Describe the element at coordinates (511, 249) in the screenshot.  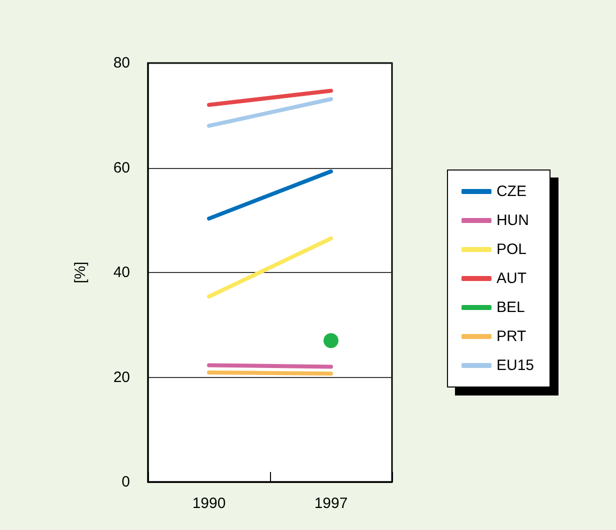
I see `legend-label: POL` at that location.